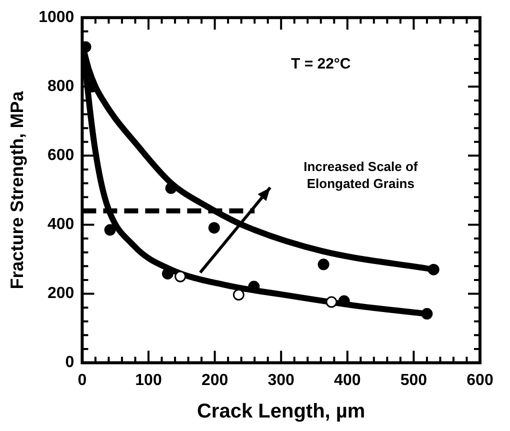 The height and width of the screenshot is (431, 510). What do you see at coordinates (60, 155) in the screenshot?
I see `y-tick-label: 600` at bounding box center [60, 155].